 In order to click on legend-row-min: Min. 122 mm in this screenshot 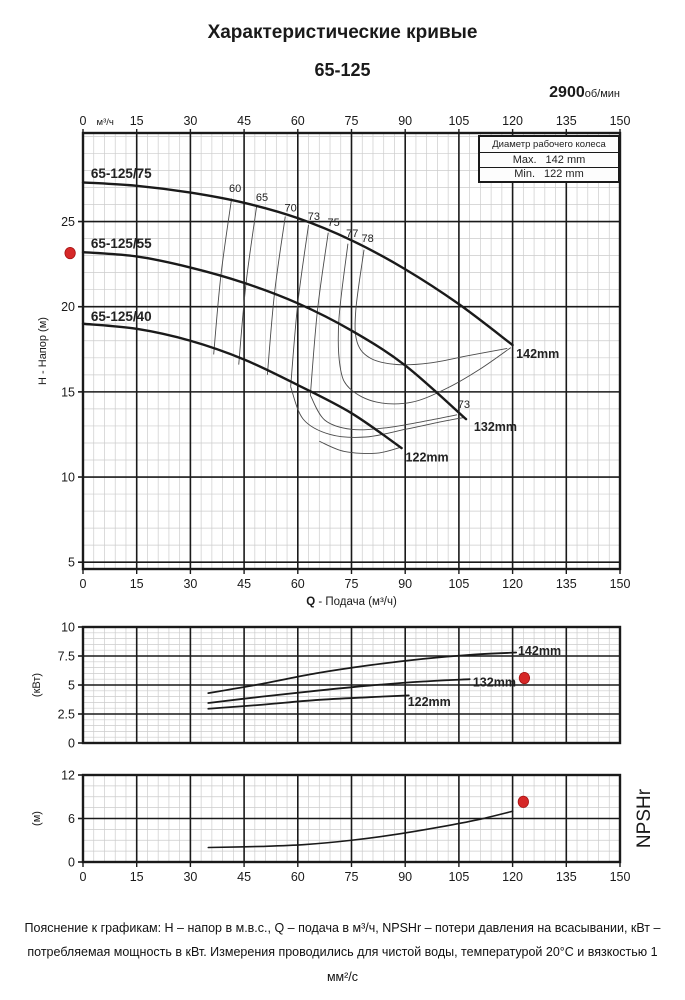, I will do `click(549, 174)`.